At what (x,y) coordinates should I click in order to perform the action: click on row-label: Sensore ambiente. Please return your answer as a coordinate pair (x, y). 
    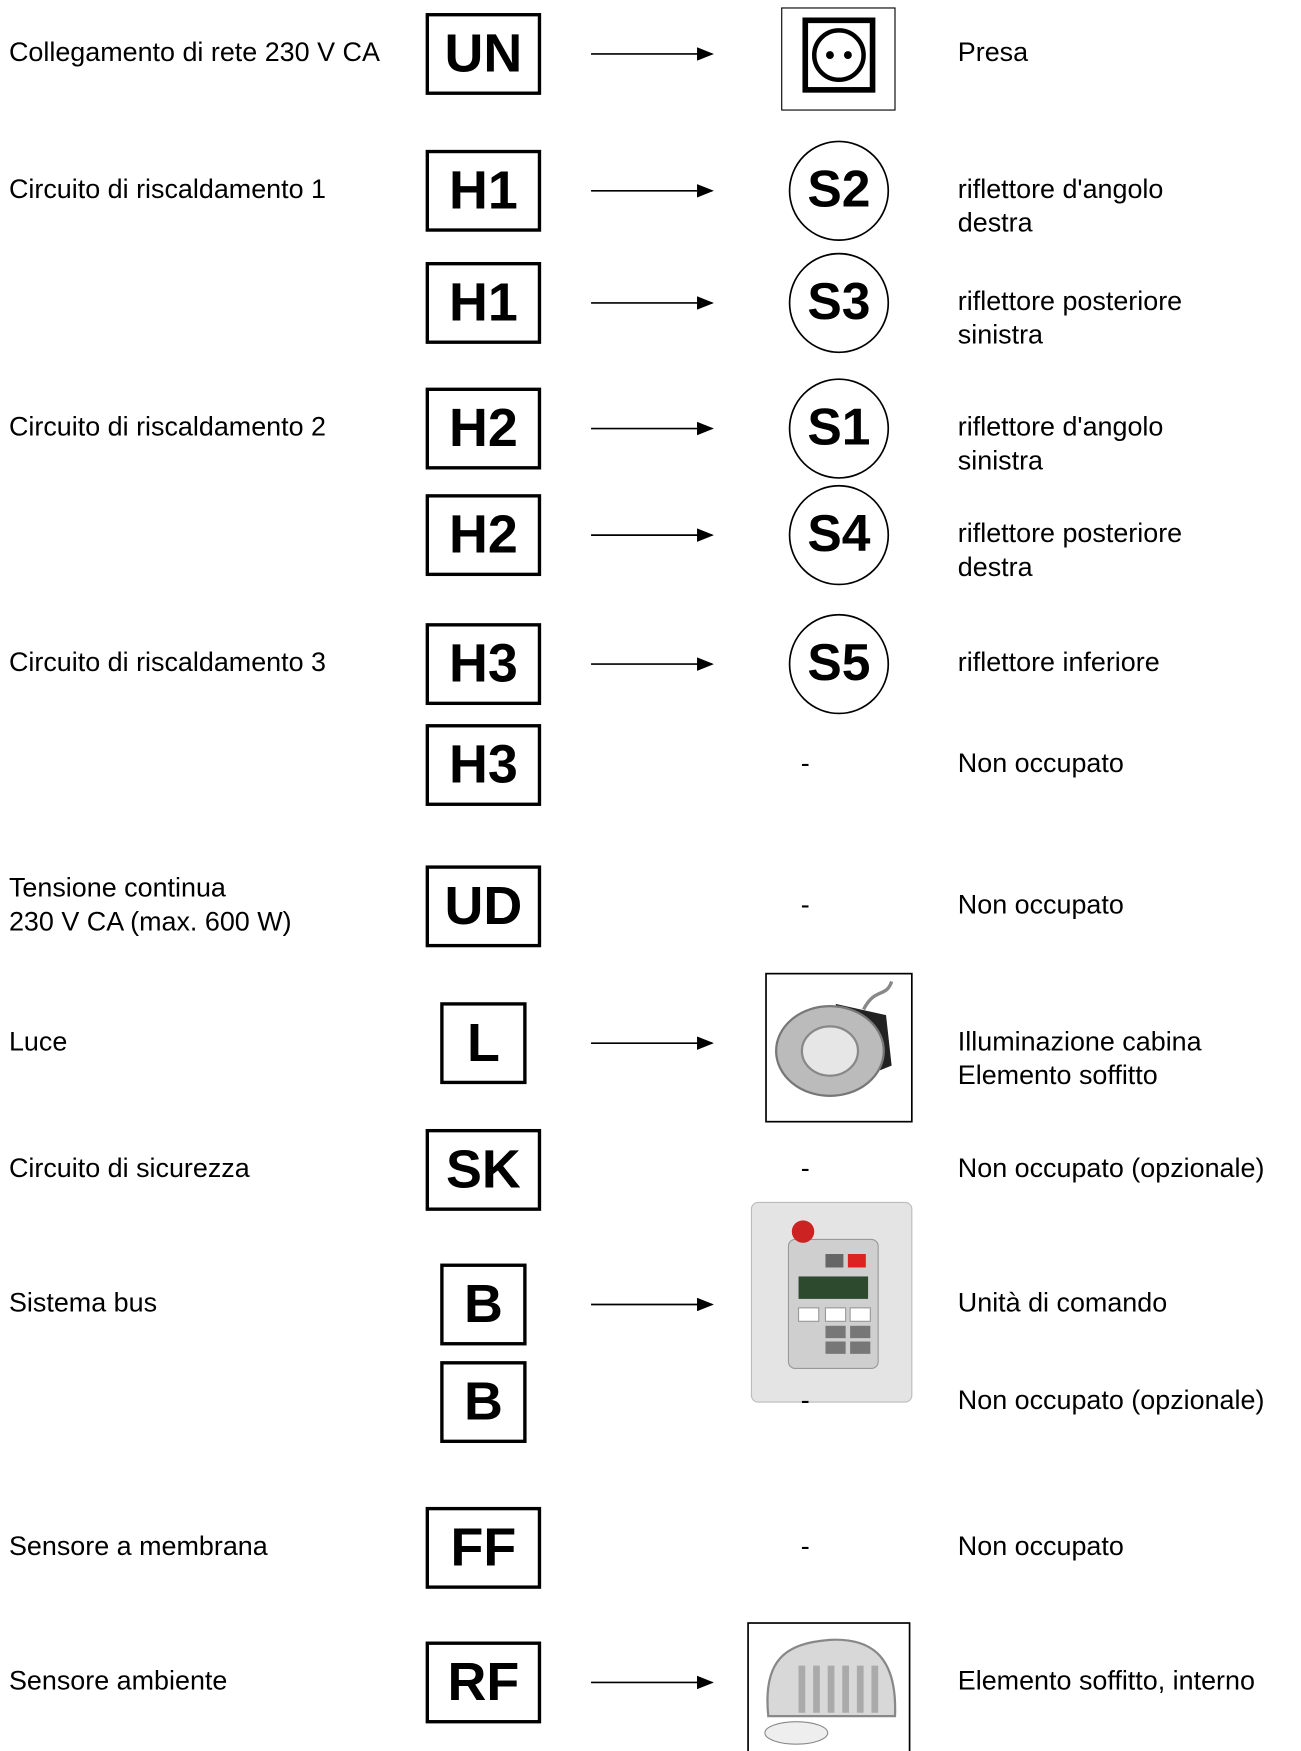
    Looking at the image, I should click on (118, 1681).